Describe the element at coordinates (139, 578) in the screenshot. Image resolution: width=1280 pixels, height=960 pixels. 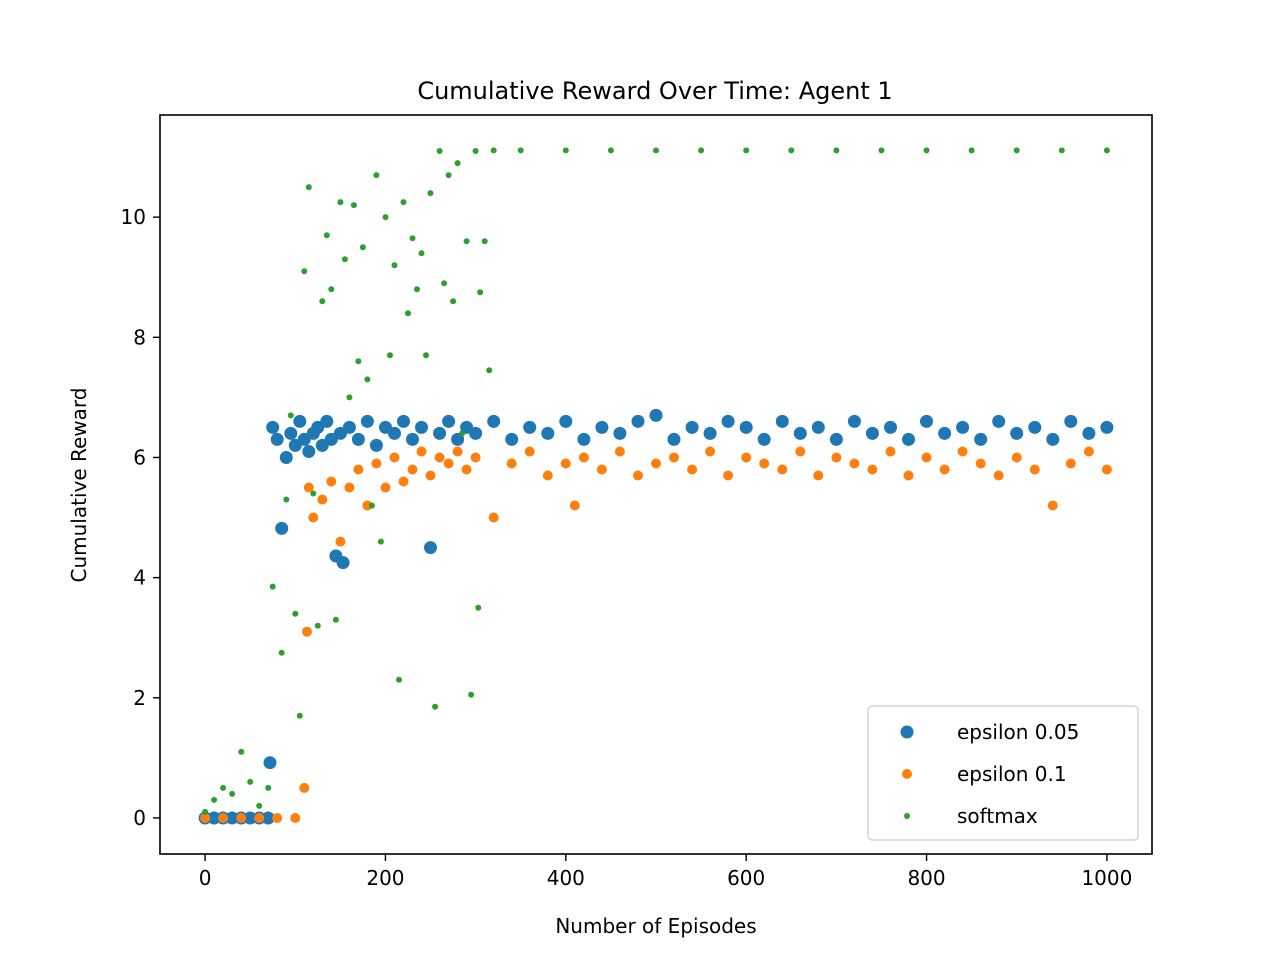
I see `y-tick-label-2: 4` at that location.